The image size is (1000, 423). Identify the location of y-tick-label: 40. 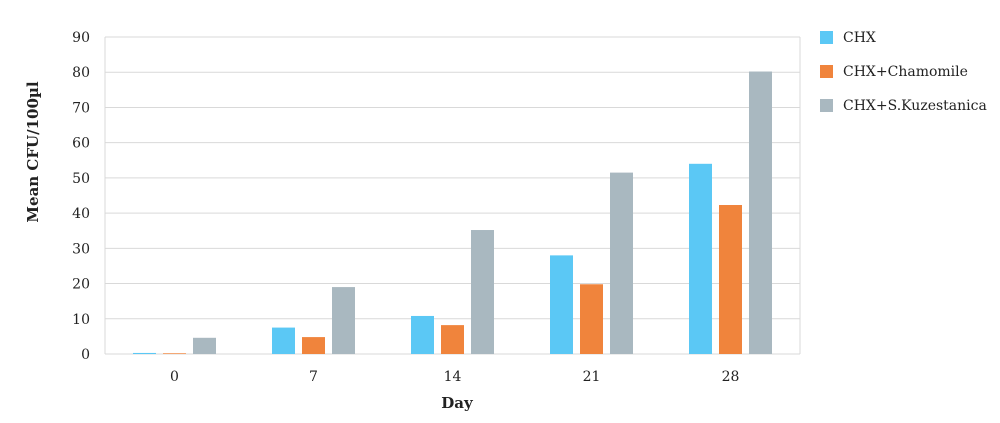
(81, 214).